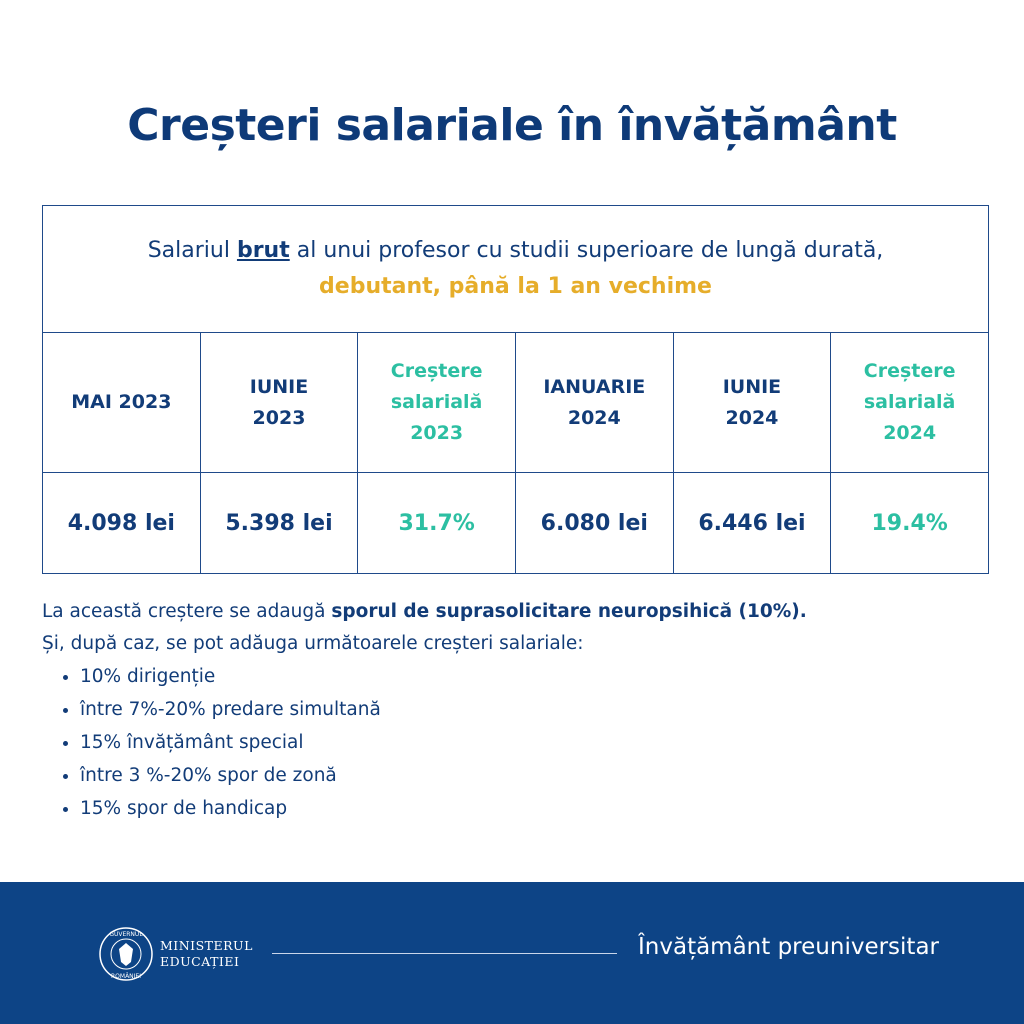 The width and height of the screenshot is (1024, 1024). What do you see at coordinates (594, 386) in the screenshot?
I see `header-line: IANUARIE` at bounding box center [594, 386].